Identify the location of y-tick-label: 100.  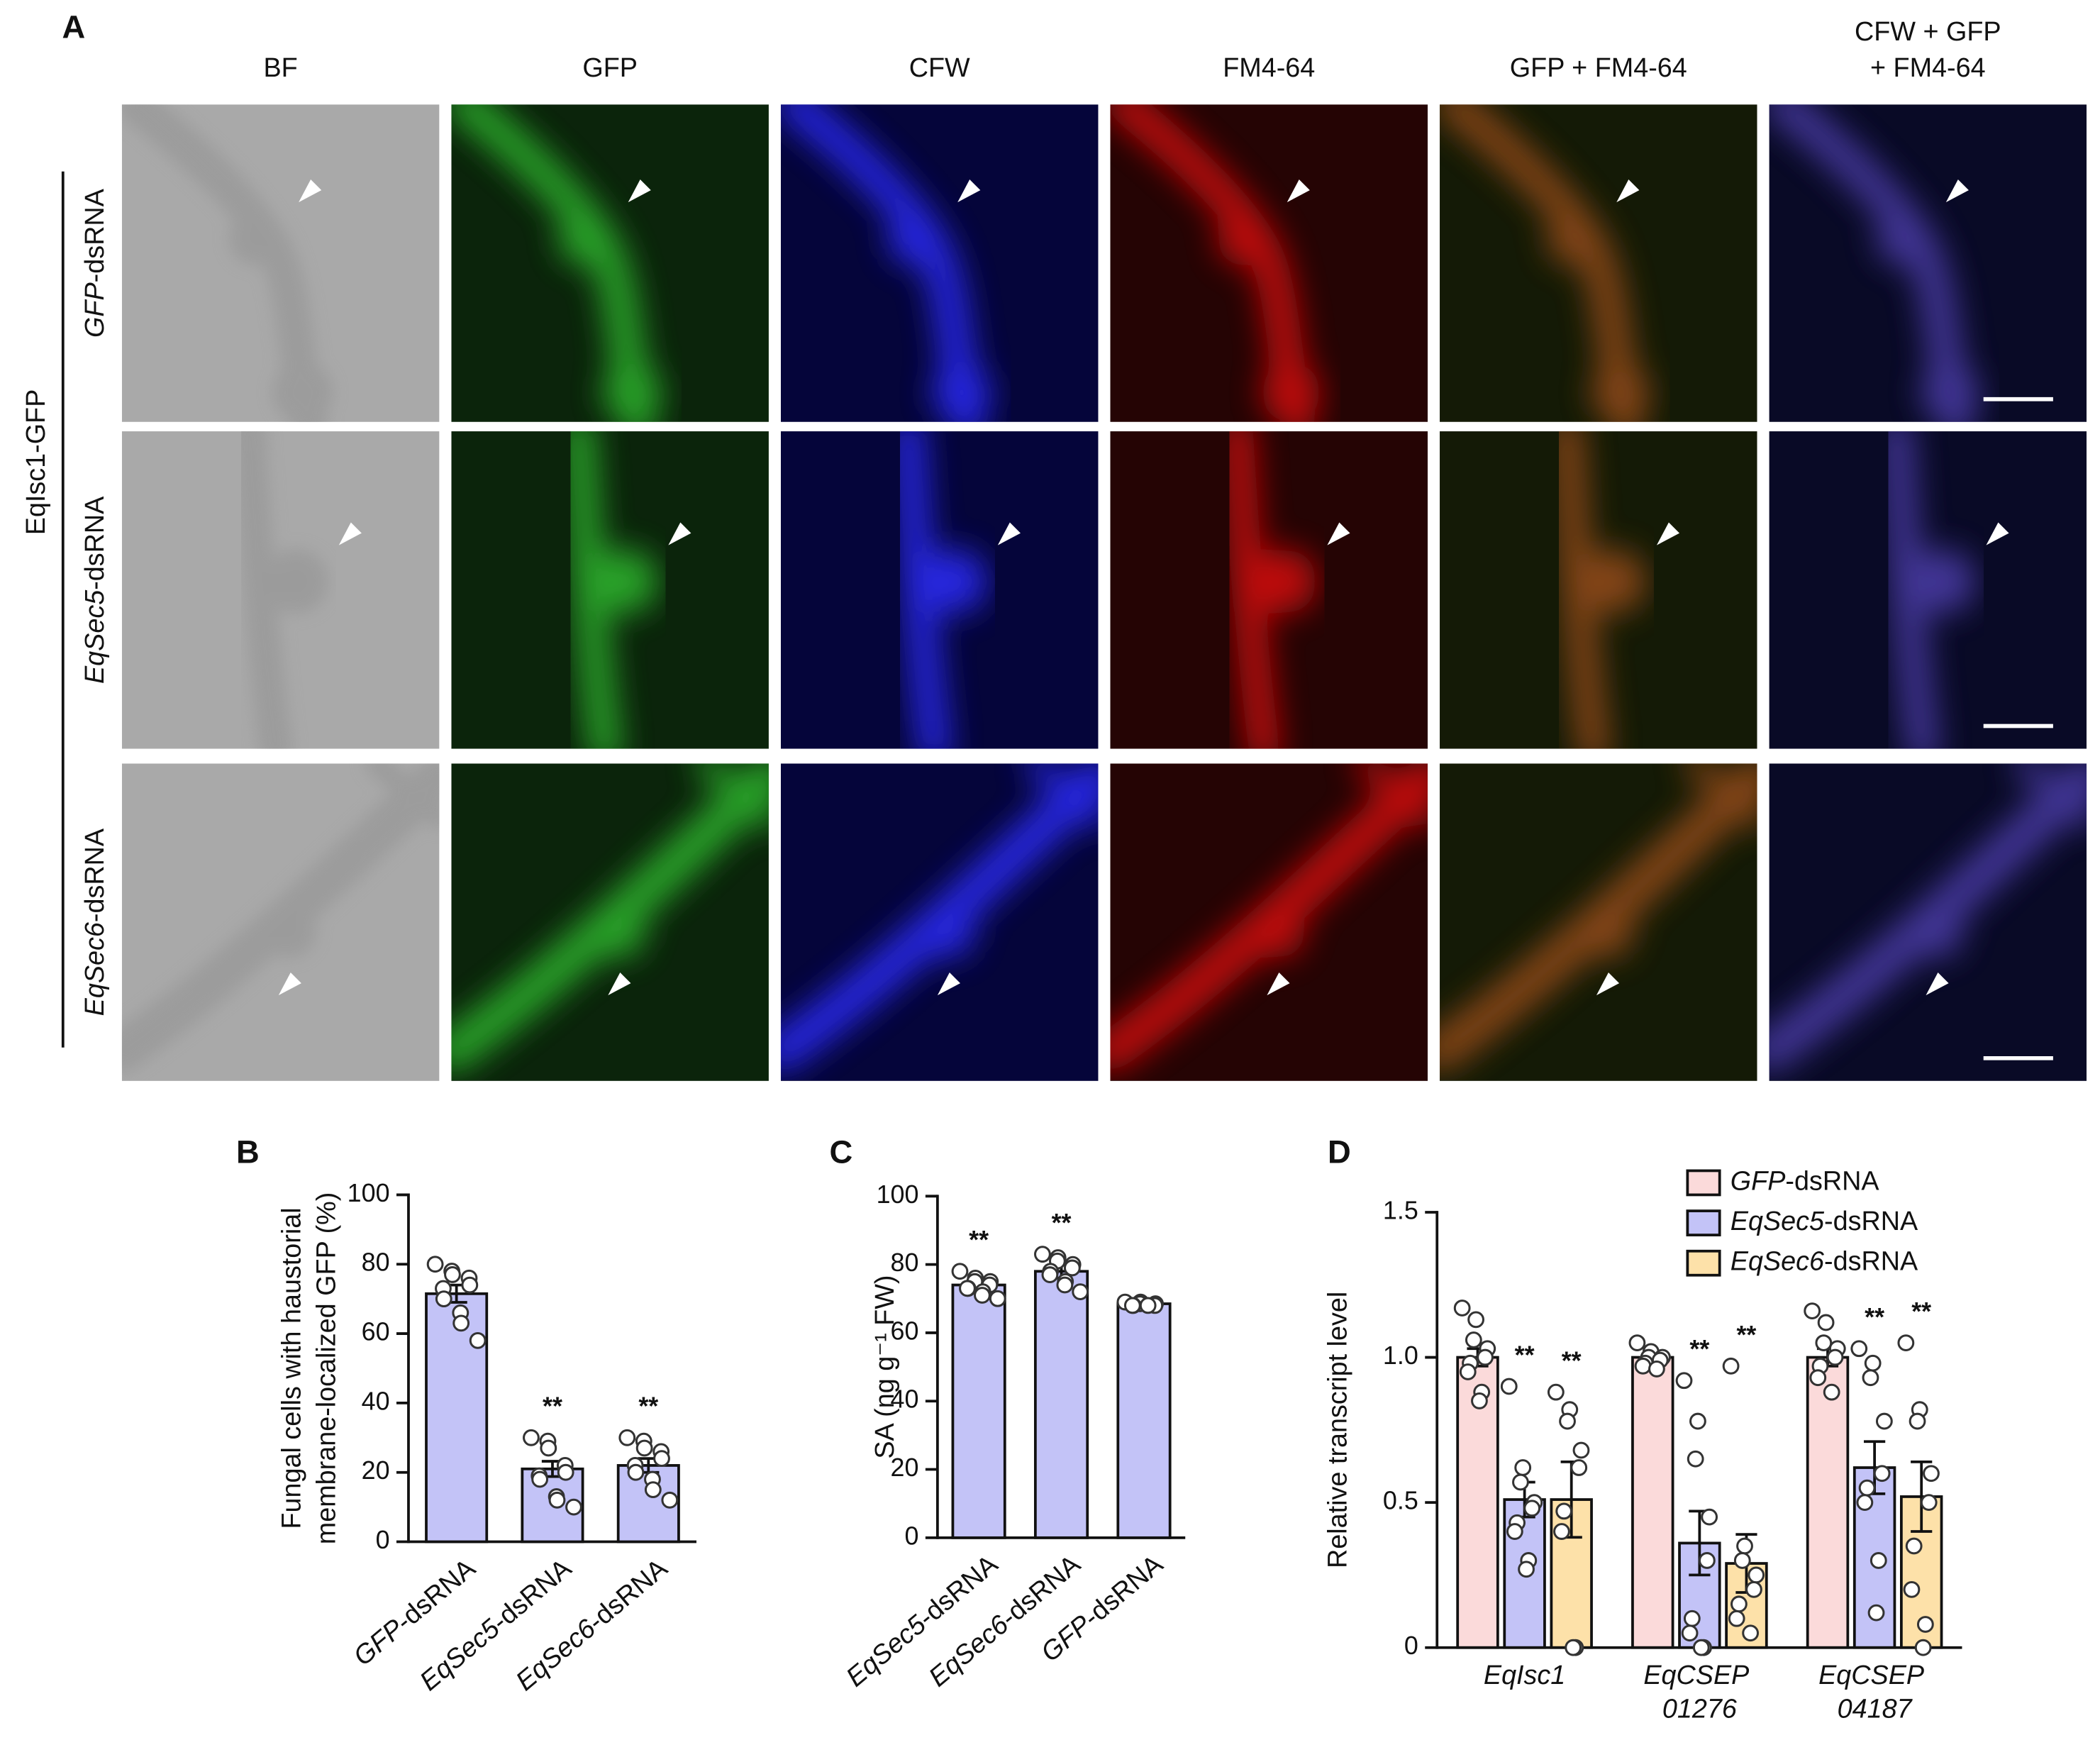
(898, 1194).